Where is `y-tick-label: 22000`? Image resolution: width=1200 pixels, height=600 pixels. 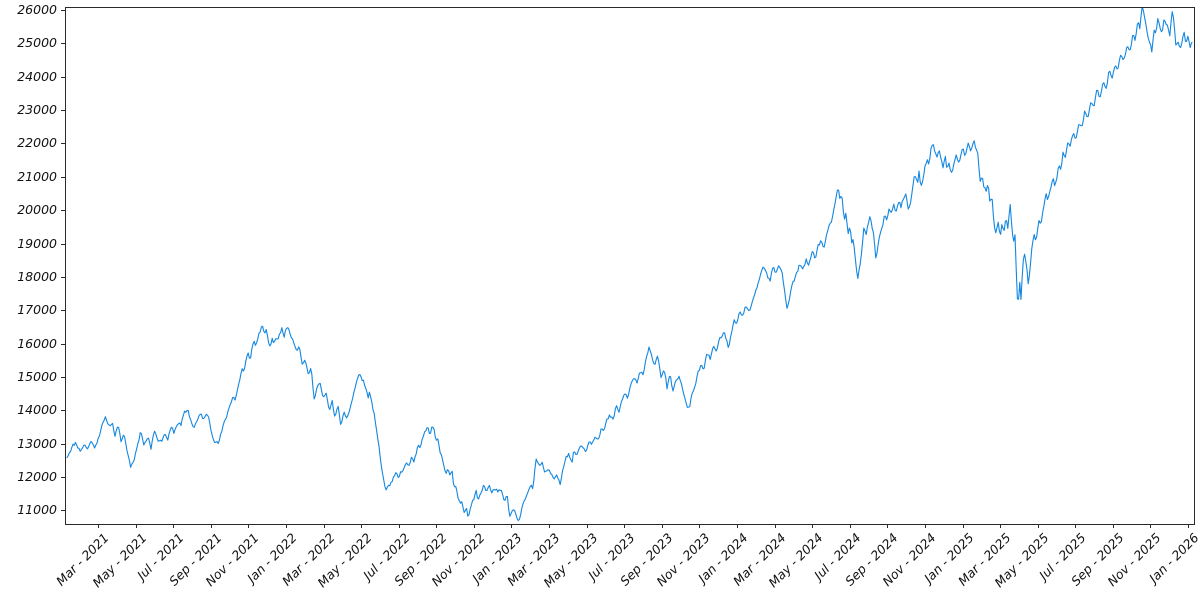
y-tick-label: 22000 is located at coordinates (37, 143).